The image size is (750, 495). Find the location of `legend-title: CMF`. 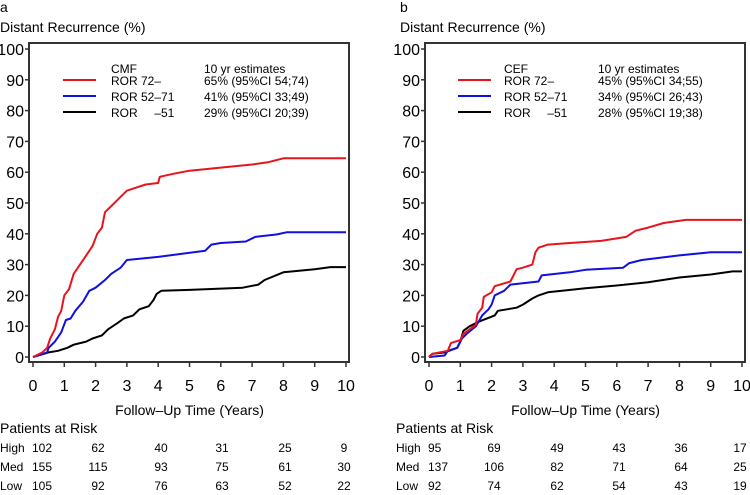

legend-title: CMF is located at coordinates (124, 69).